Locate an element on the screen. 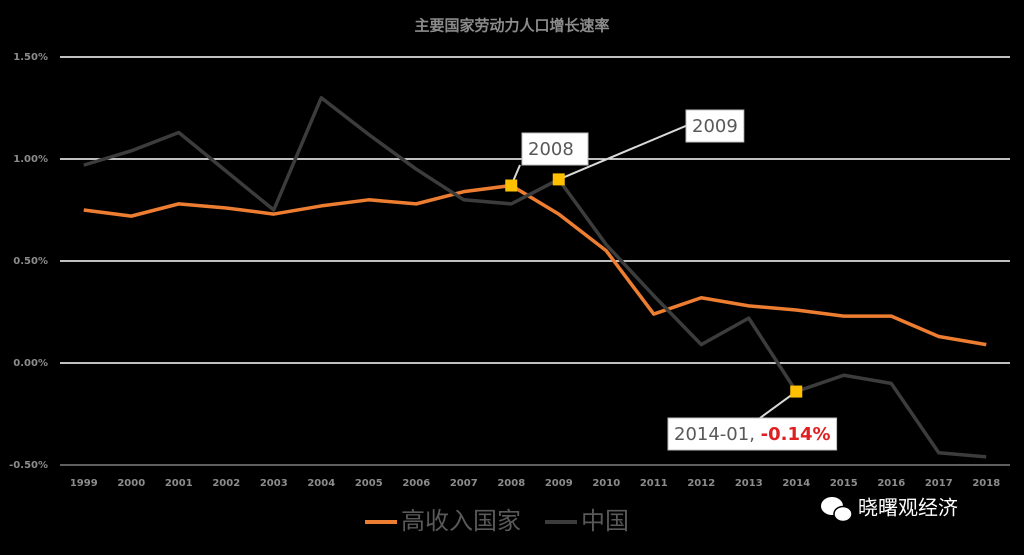 This screenshot has height=555, width=1024. x-tick-label: 2008 is located at coordinates (511, 483).